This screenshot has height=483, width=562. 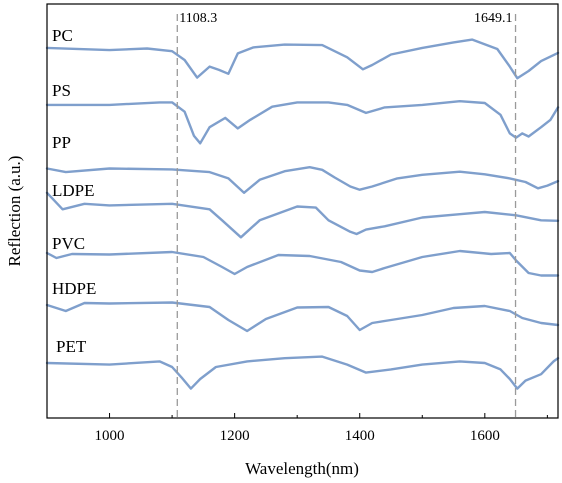 I want to click on series-line-ps, so click(x=302, y=122).